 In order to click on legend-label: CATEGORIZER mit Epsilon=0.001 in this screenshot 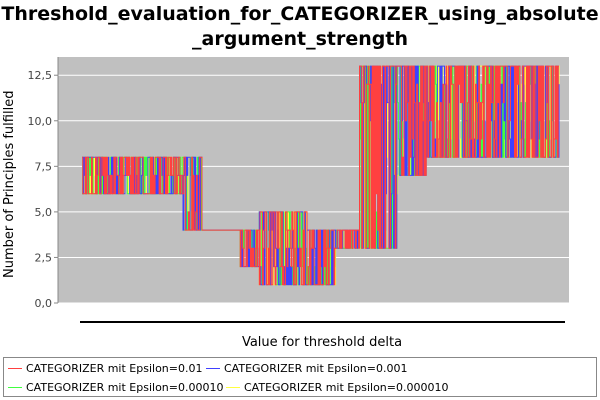, I will do `click(316, 368)`.